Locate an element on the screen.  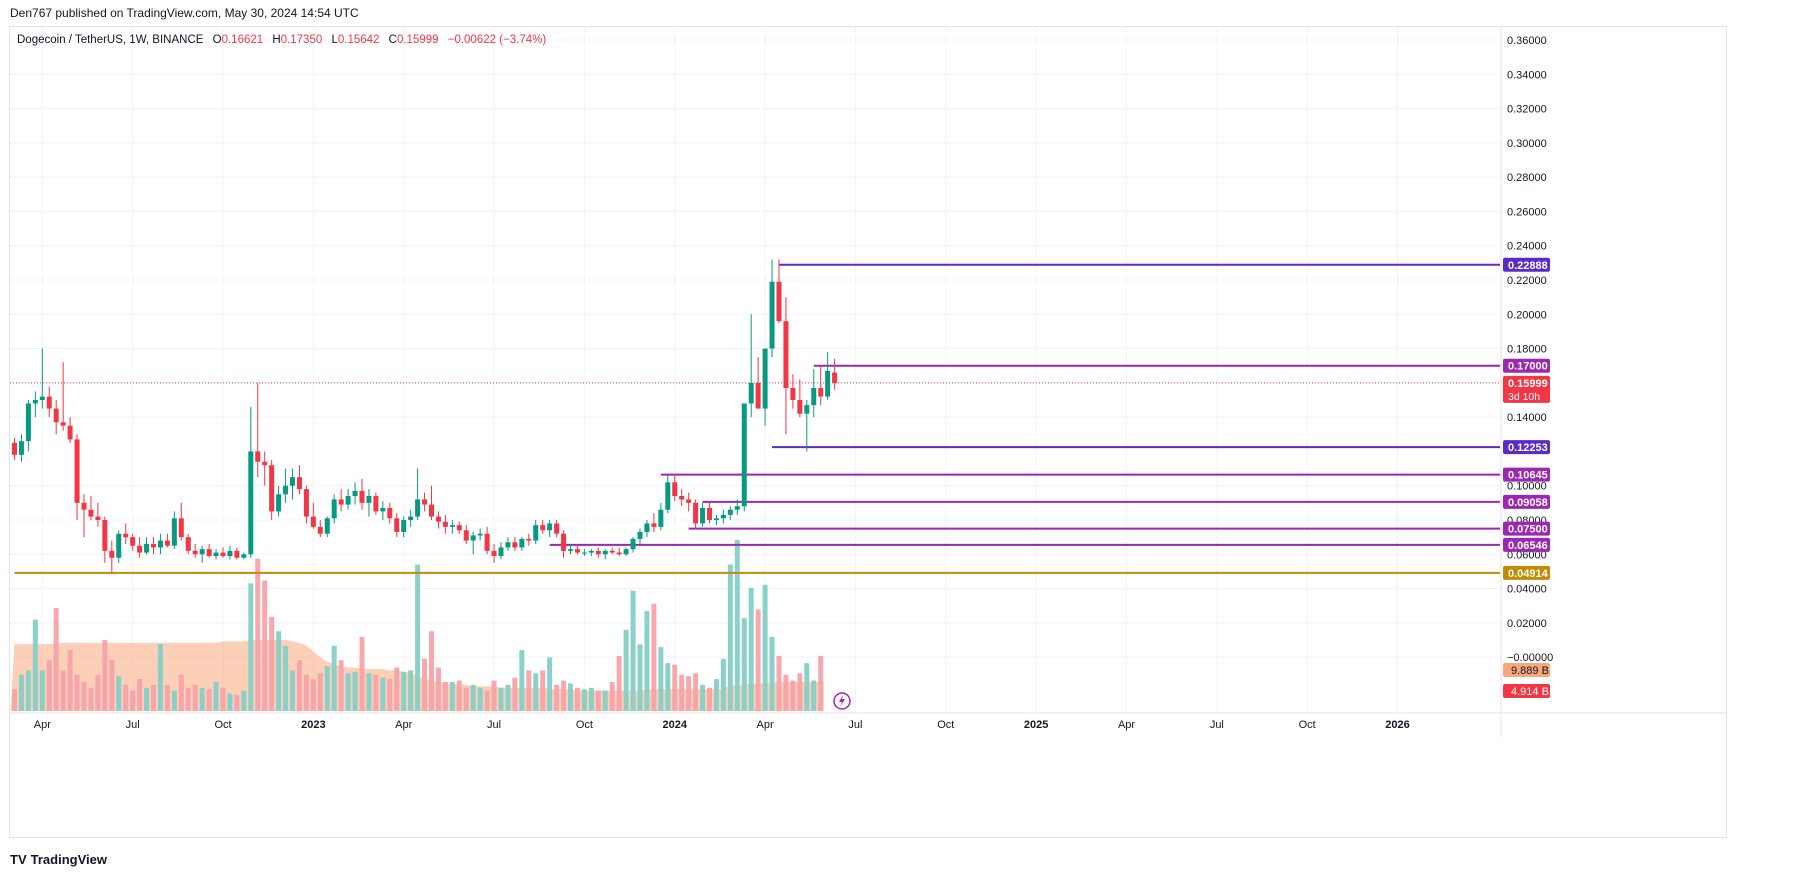
low-value: 0.15642 is located at coordinates (358, 40).